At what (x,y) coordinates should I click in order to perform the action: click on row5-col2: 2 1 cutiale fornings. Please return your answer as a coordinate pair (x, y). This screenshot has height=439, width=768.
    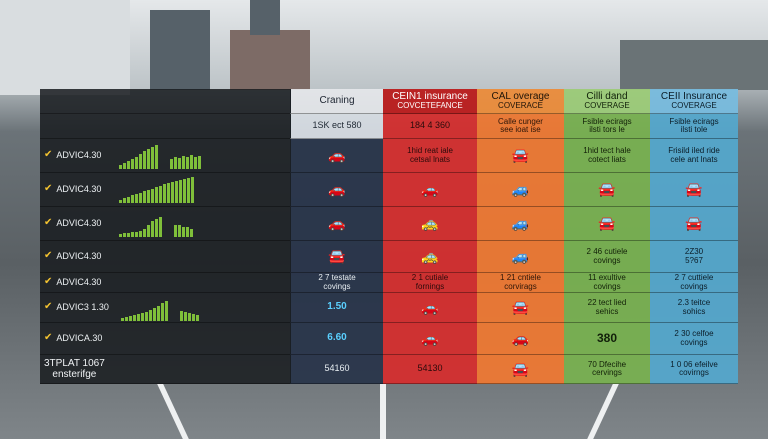
    Looking at the image, I should click on (430, 283).